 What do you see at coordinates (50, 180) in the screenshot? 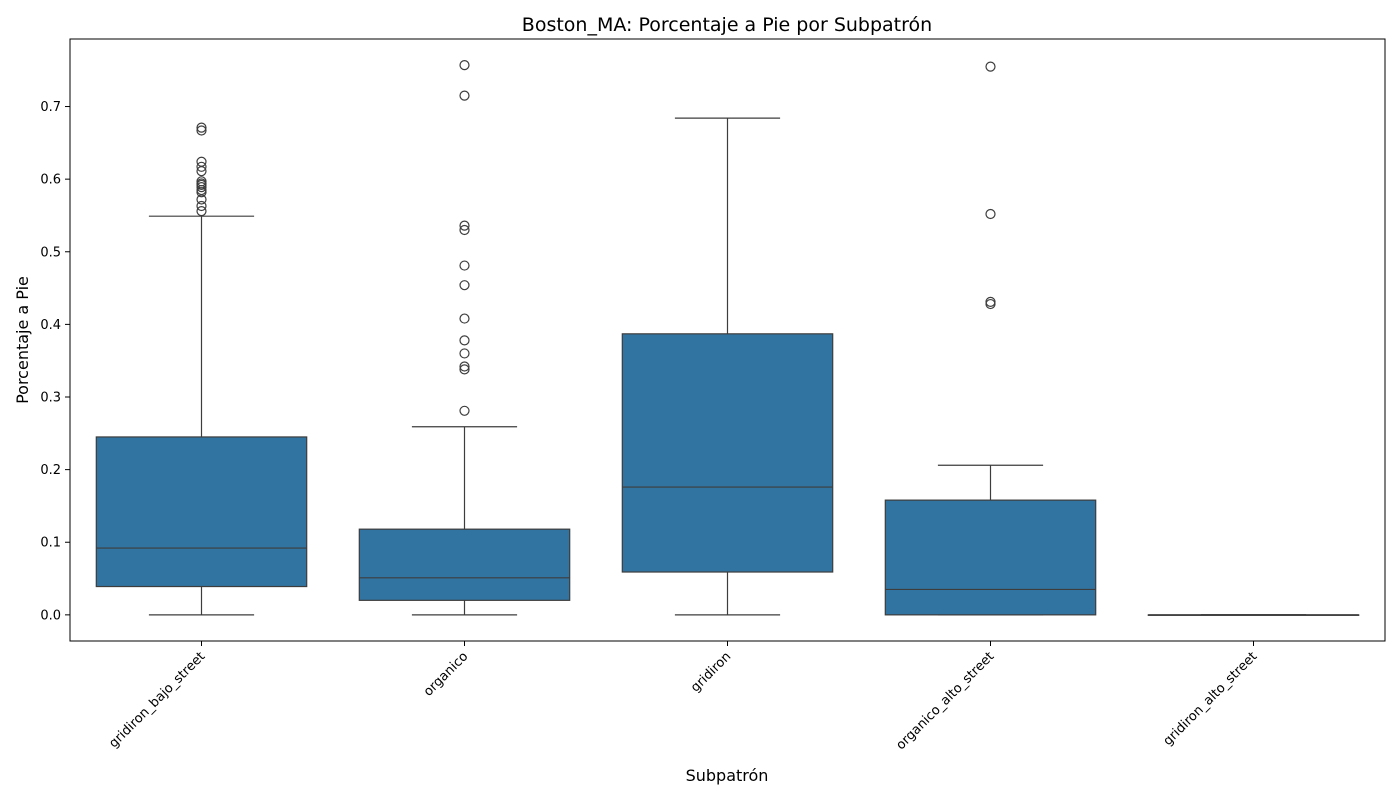
I see `y-tick-label: 0.6` at bounding box center [50, 180].